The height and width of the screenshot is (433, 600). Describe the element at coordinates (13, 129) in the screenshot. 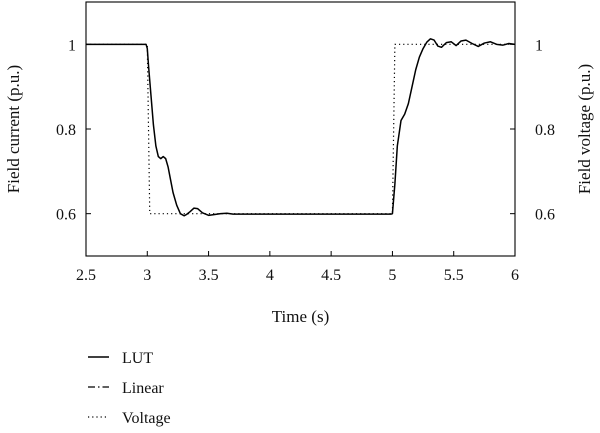

I see `y-axis-label-left: Field current (p.u.)` at that location.